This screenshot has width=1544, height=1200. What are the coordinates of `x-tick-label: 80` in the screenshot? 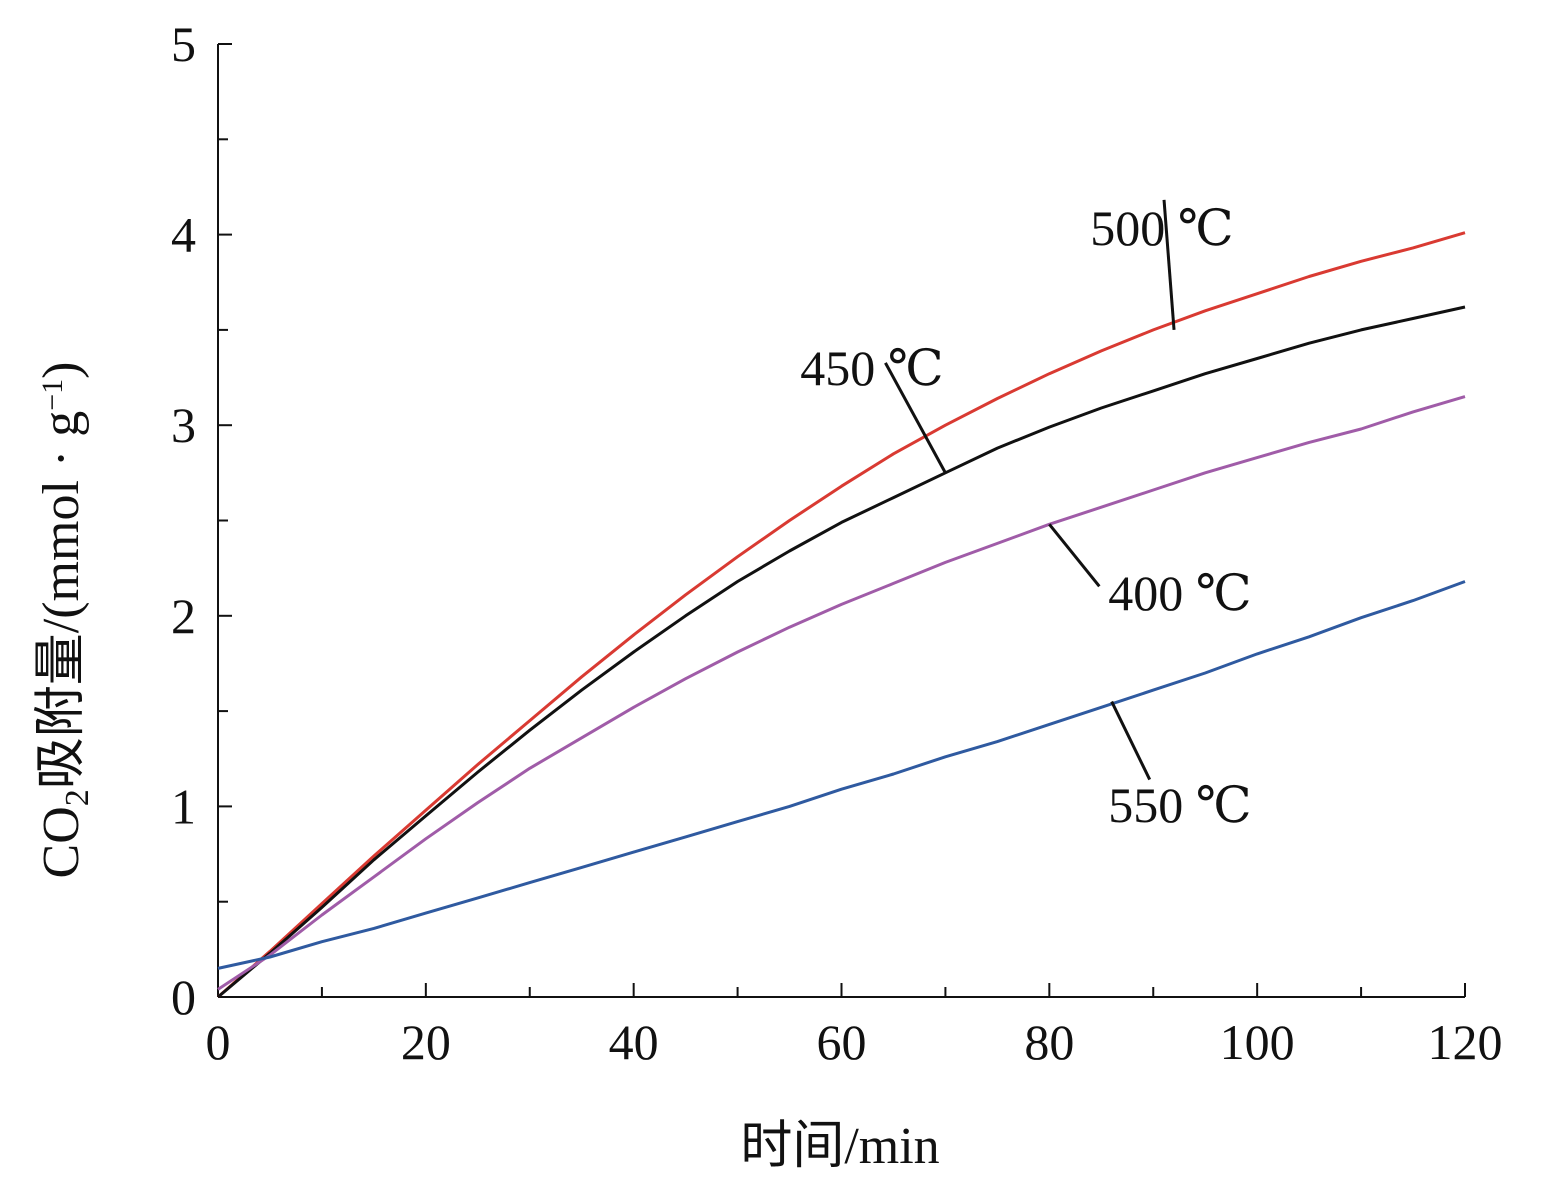 It's located at (1049, 1042).